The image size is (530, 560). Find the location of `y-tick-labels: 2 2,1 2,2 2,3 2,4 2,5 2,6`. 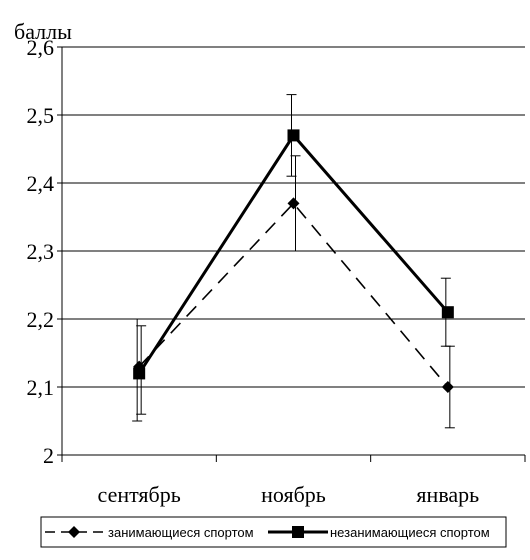

y-tick-labels: 2 2,1 2,2 2,3 2,4 2,5 2,6 is located at coordinates (41, 251).